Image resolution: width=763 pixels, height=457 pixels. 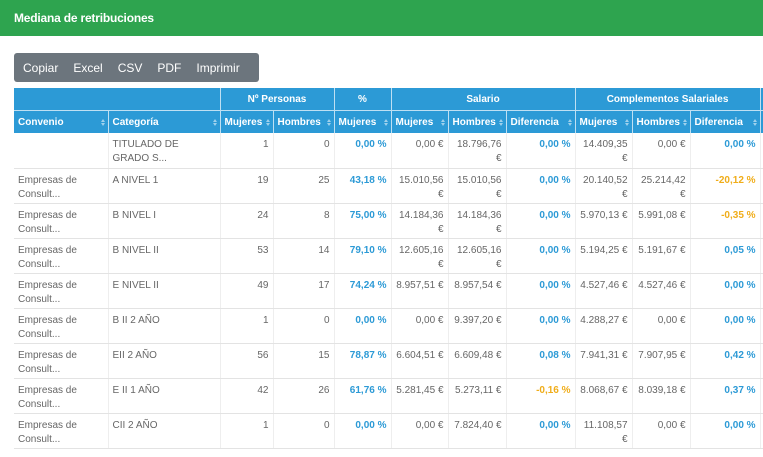 What do you see at coordinates (304, 221) in the screenshot?
I see `table-cell: 8` at bounding box center [304, 221].